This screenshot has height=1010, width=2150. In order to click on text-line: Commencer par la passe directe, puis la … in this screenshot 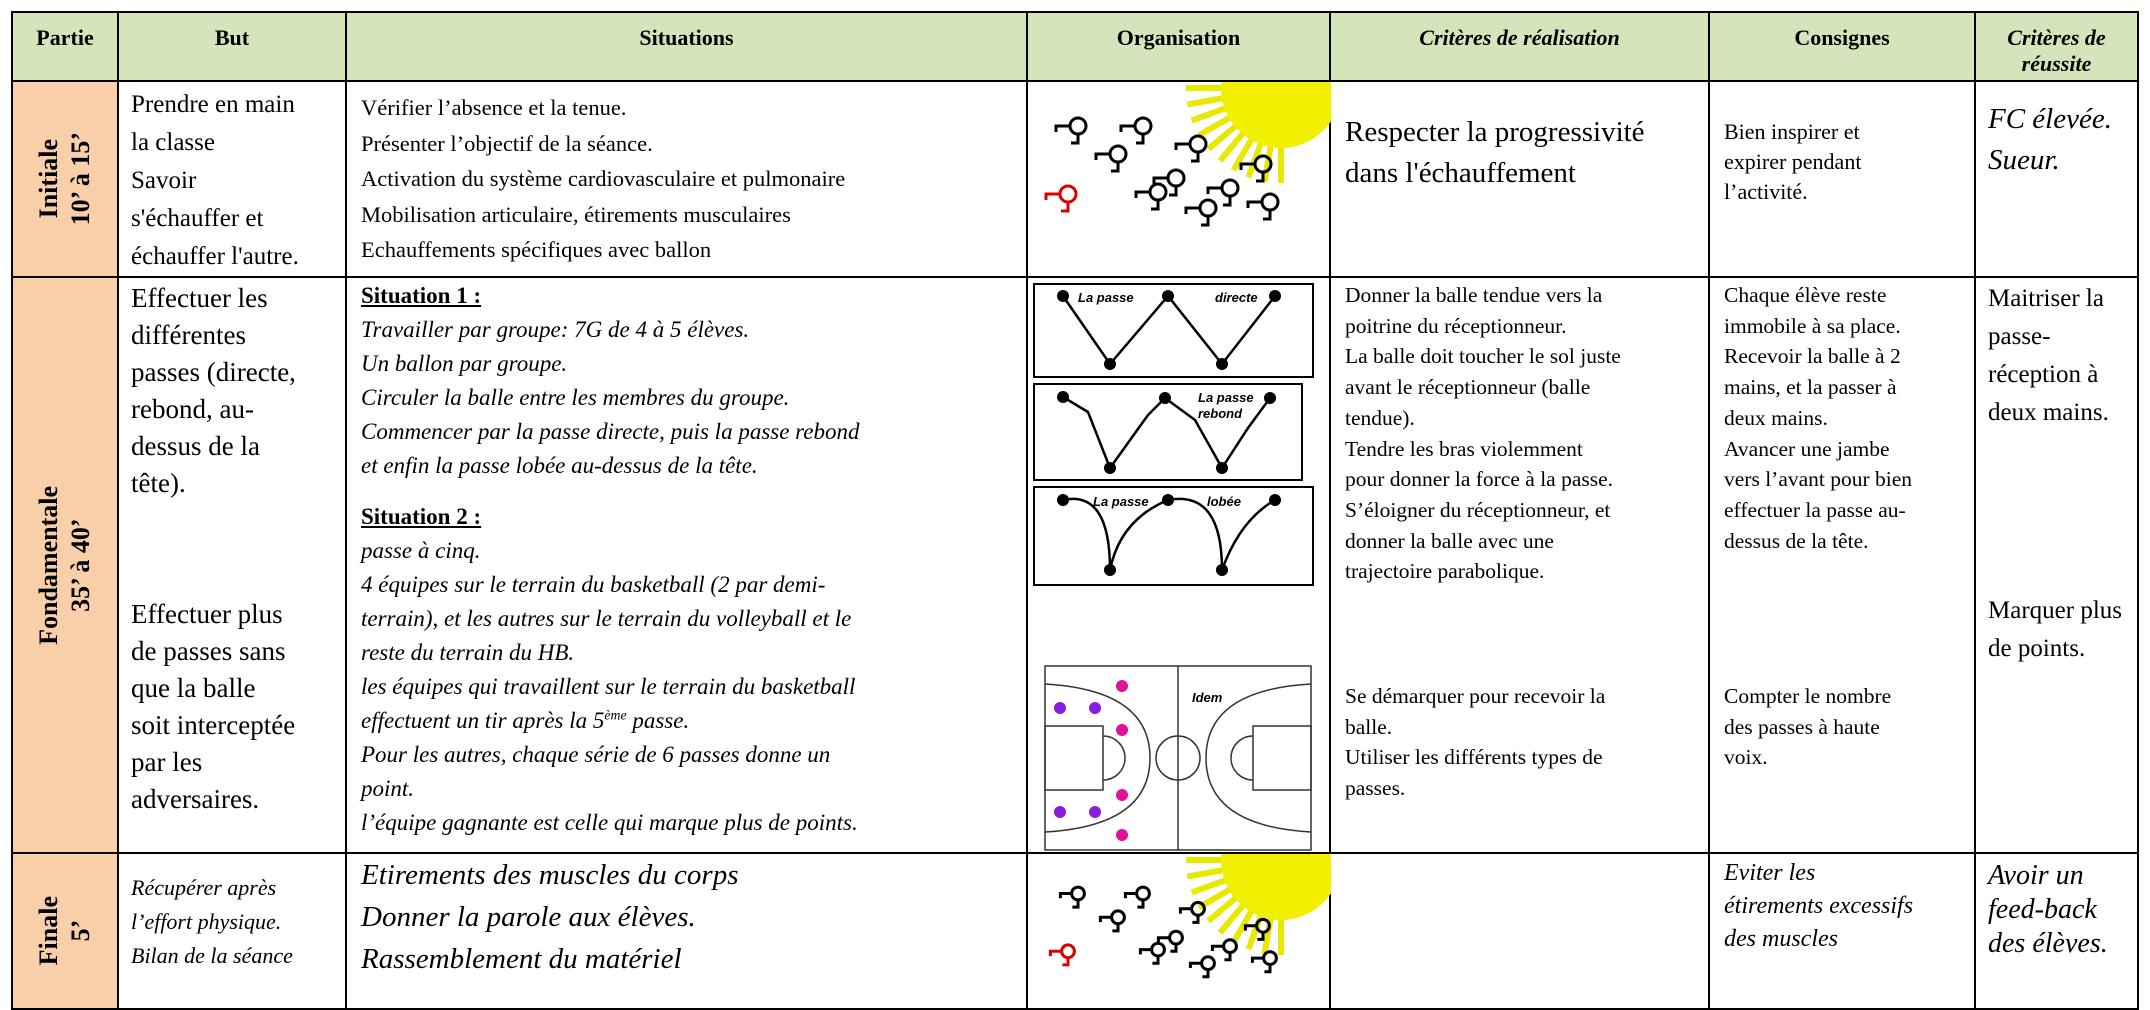, I will do `click(610, 431)`.